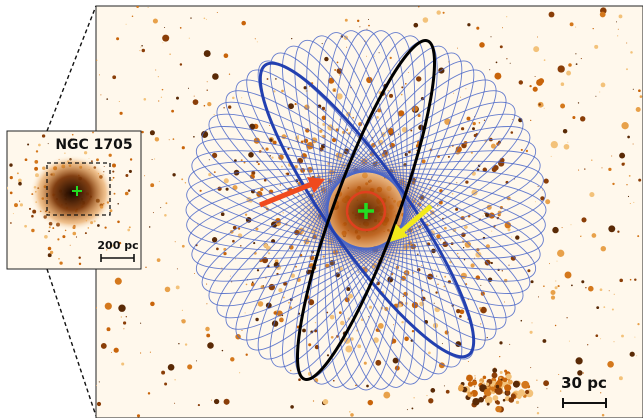  What do you see at coordinates (584, 403) in the screenshot?
I see `main-scale-bar` at bounding box center [584, 403].